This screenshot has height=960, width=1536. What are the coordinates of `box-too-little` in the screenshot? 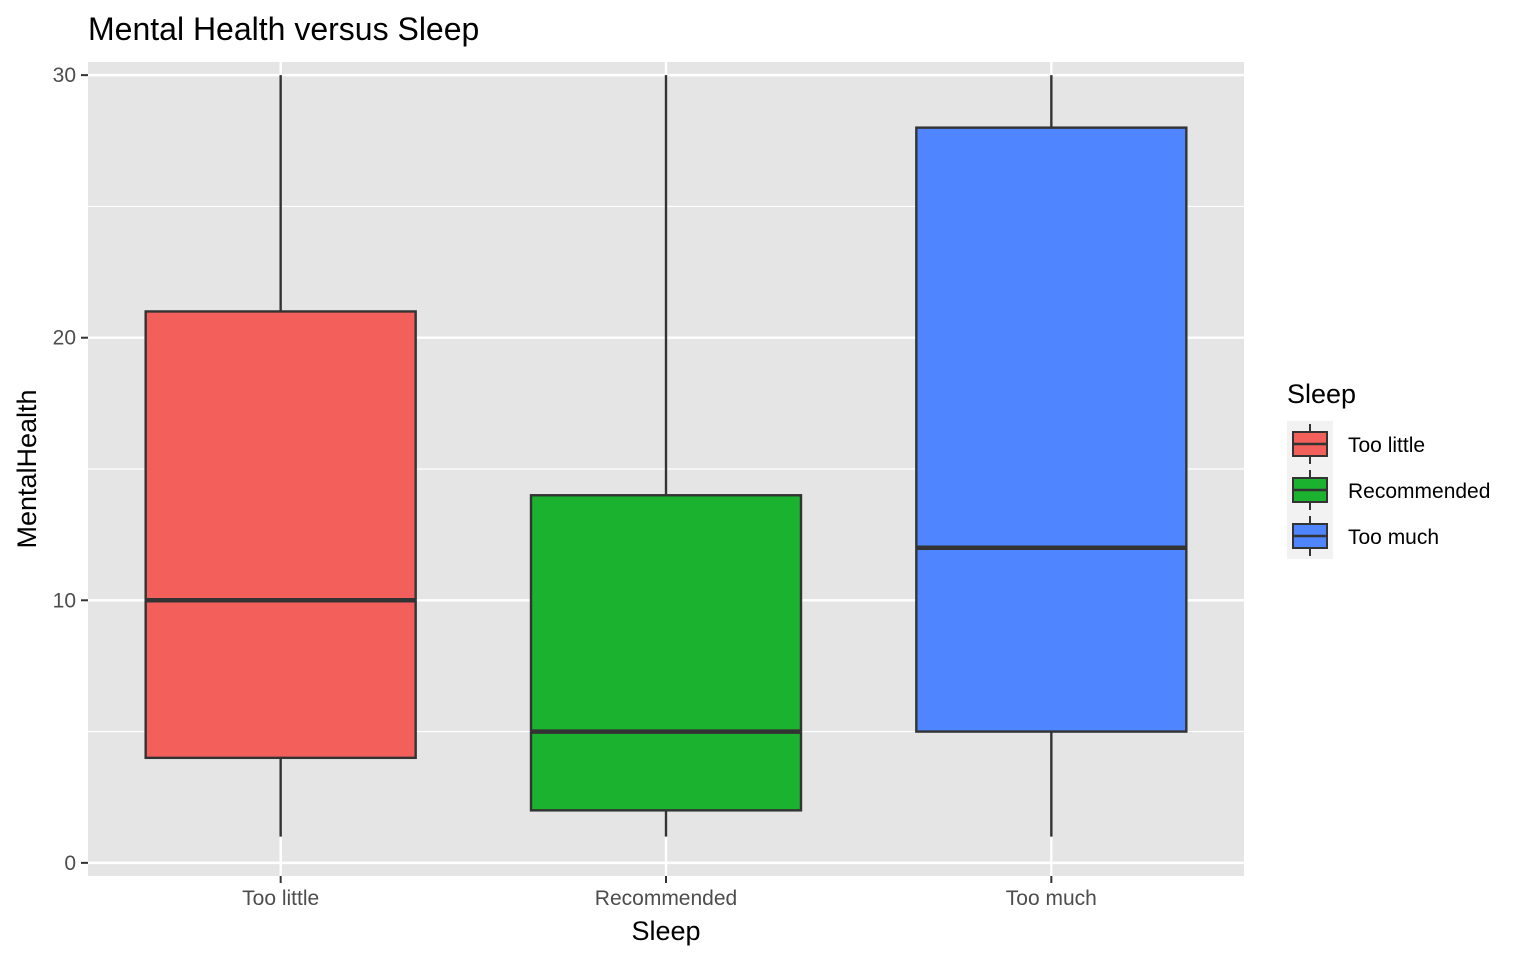 It's located at (280, 456).